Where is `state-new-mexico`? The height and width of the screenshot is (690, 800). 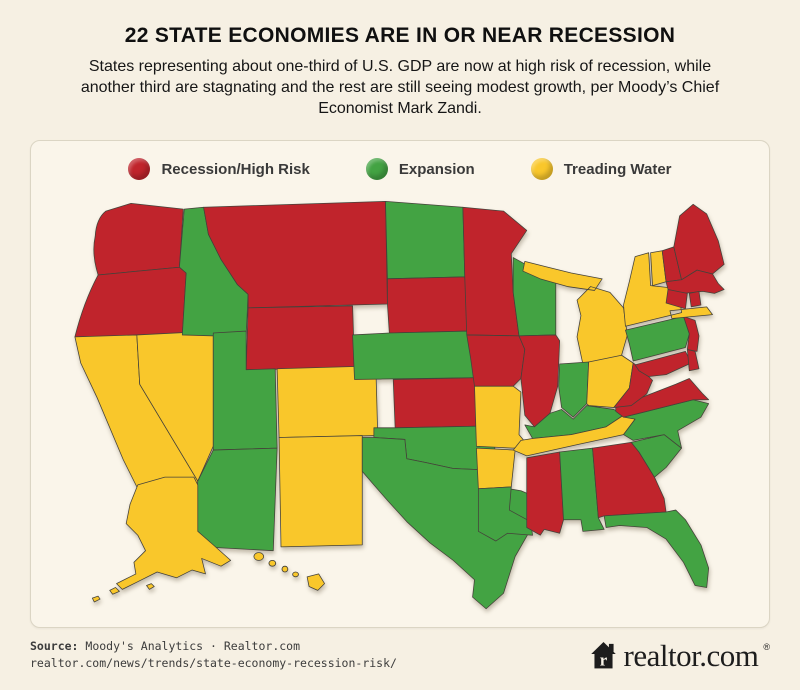
state-new-mexico is located at coordinates (320, 491).